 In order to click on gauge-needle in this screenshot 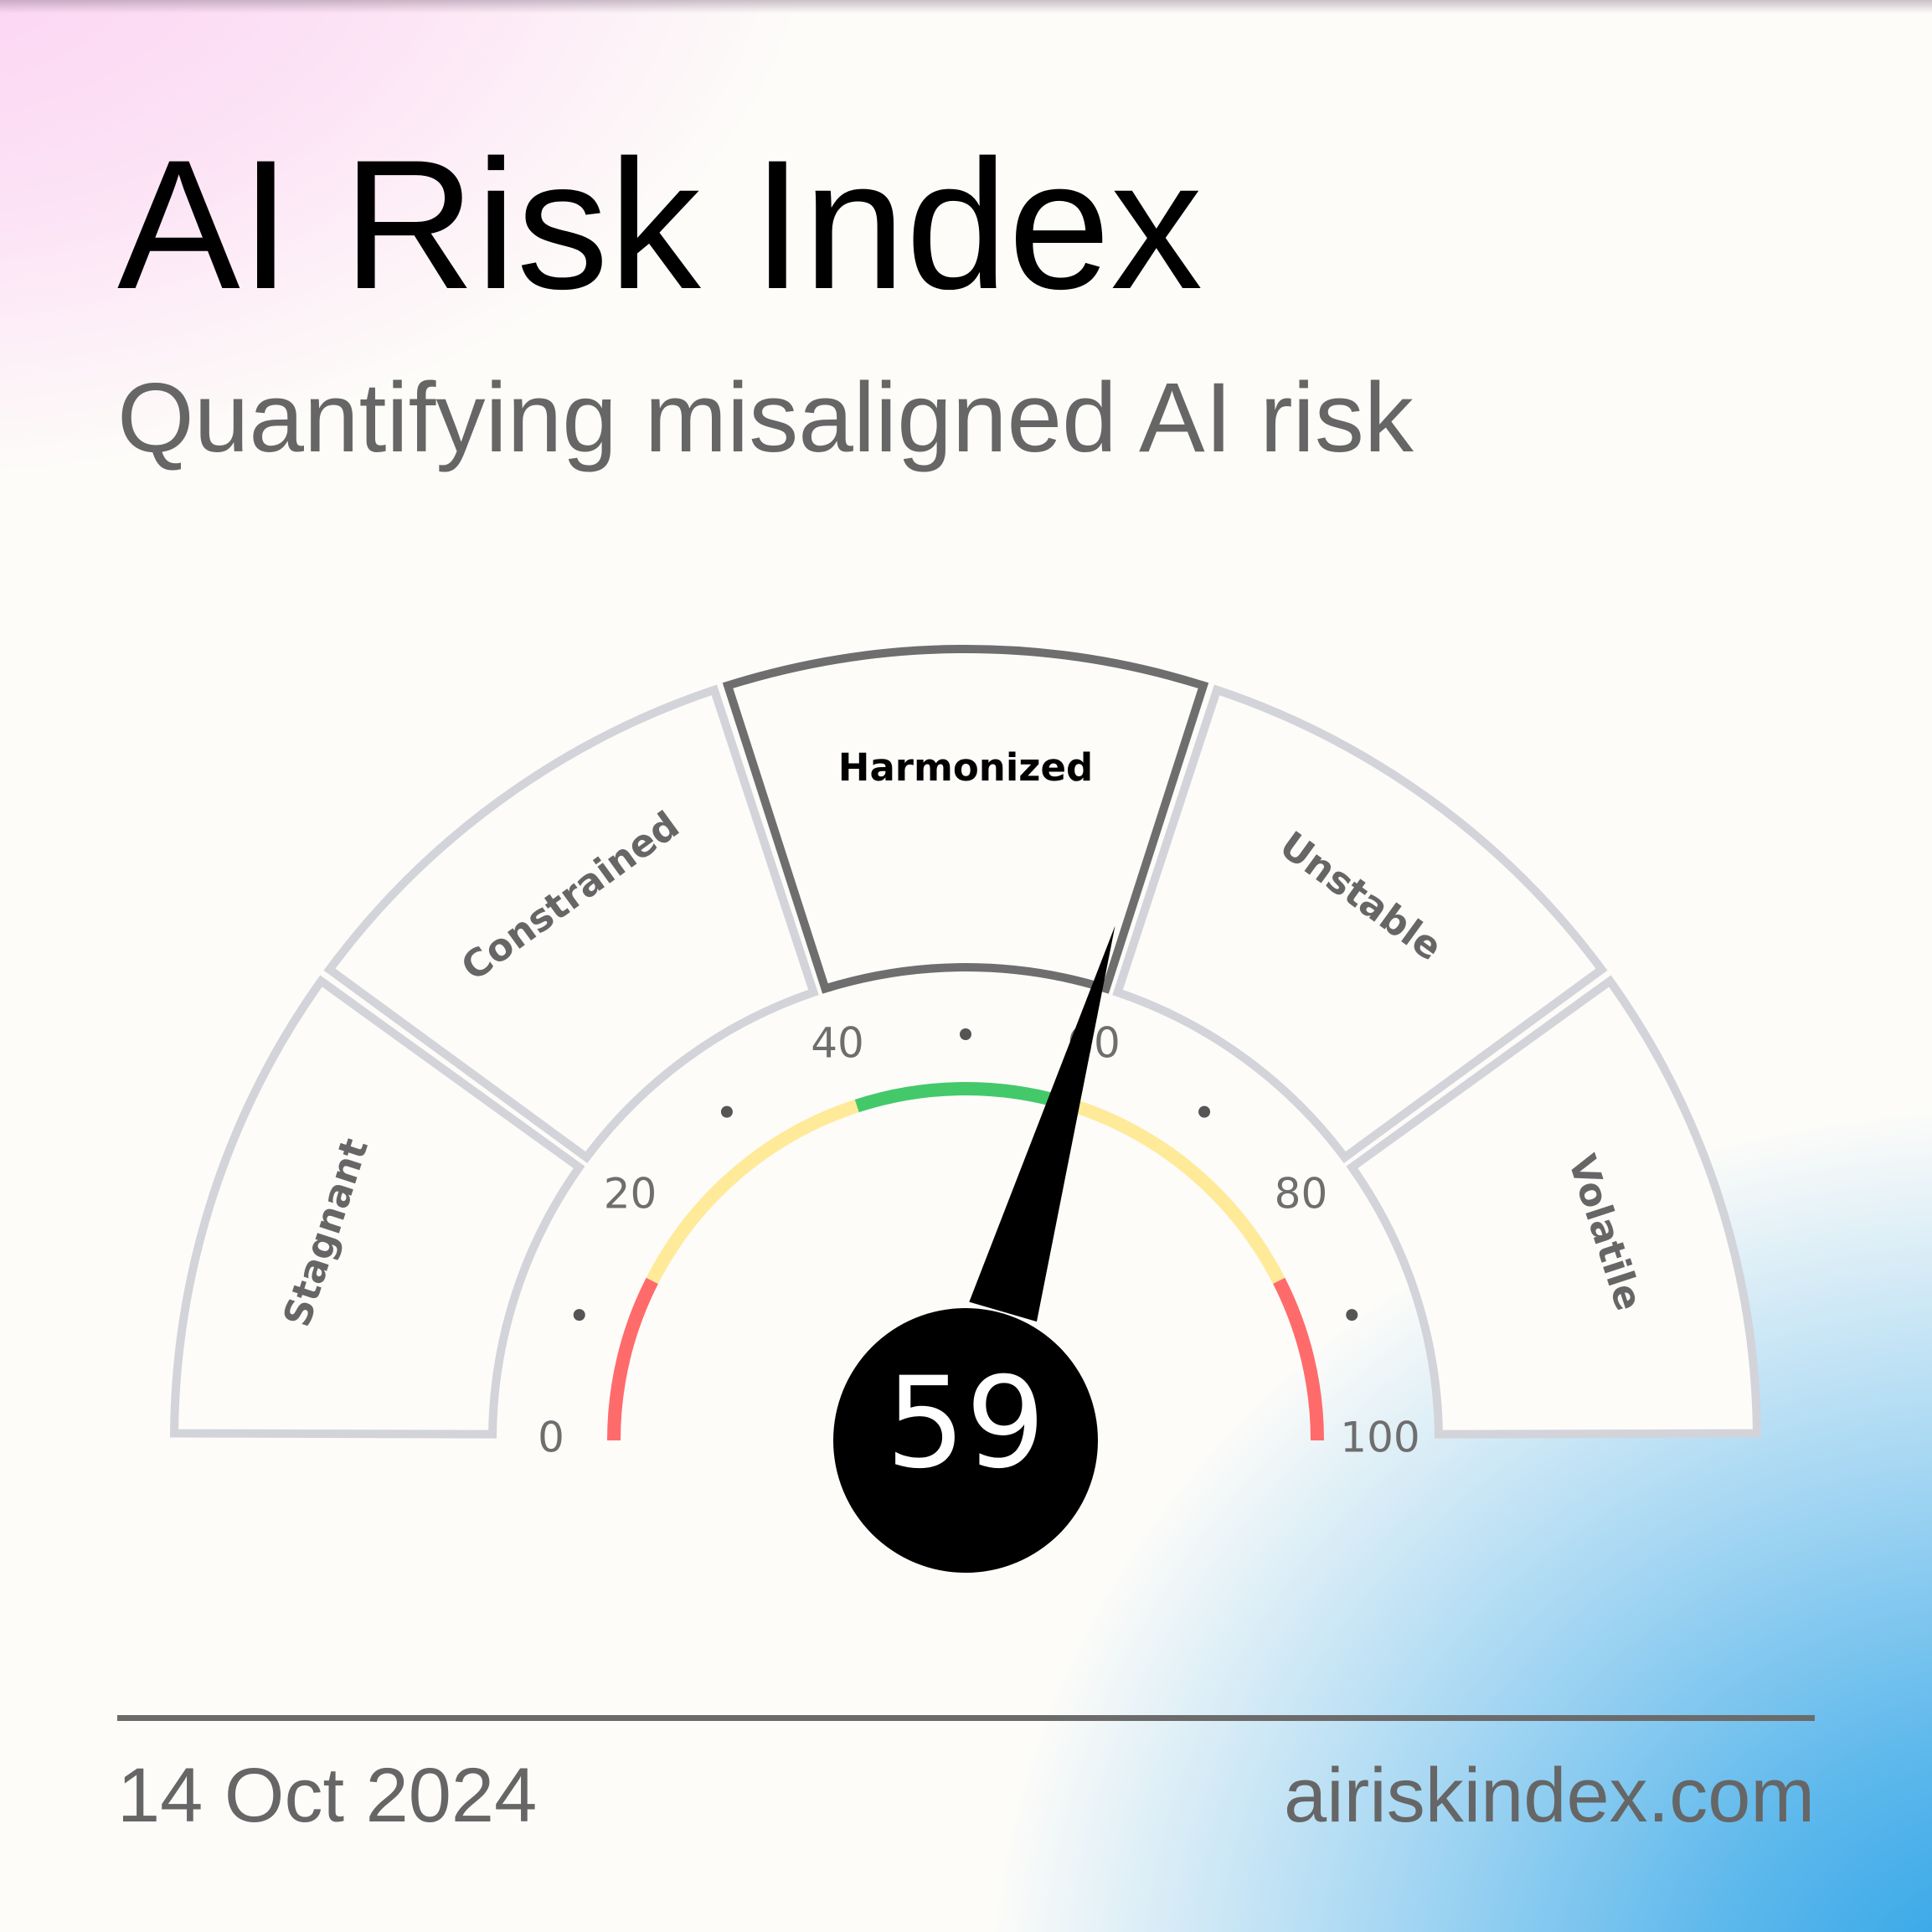, I will do `click(1042, 1123)`.